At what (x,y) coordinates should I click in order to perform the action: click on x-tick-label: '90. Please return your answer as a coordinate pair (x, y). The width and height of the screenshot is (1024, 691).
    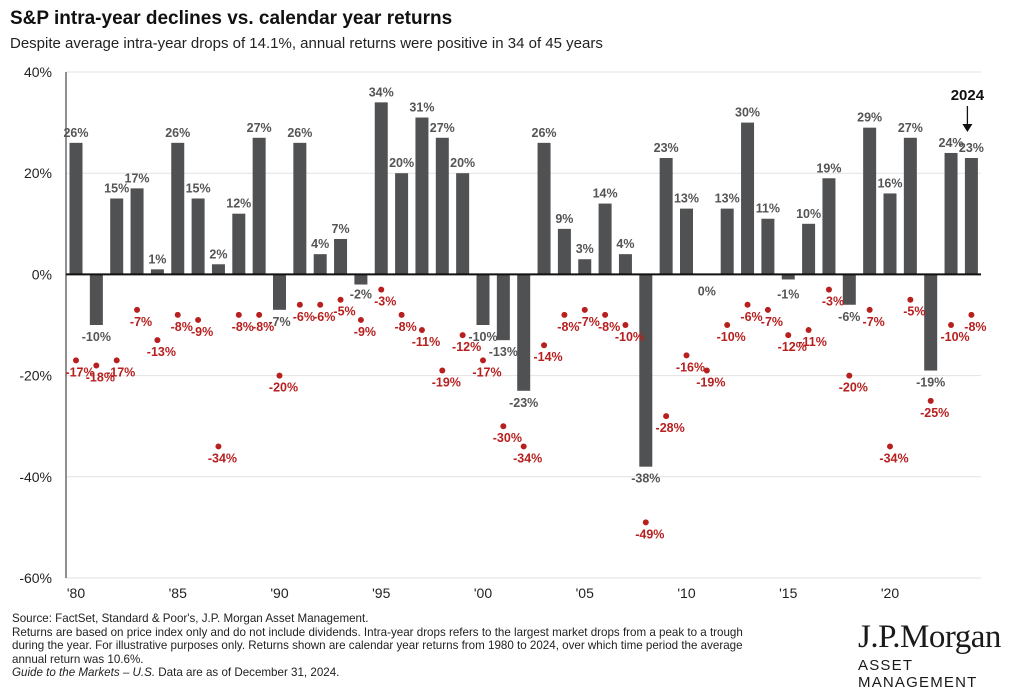
    Looking at the image, I should click on (279, 593).